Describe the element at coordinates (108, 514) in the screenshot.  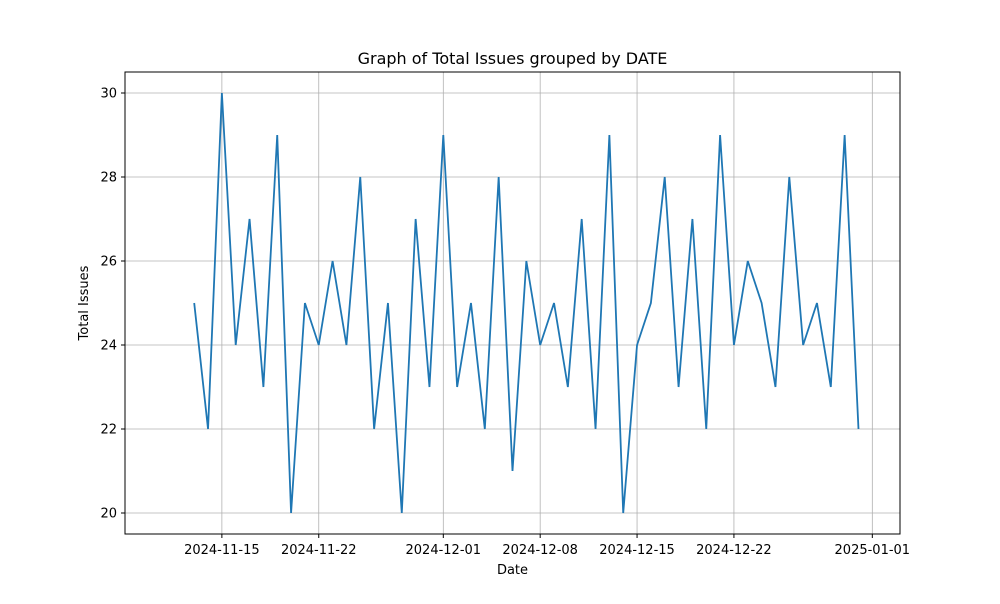
I see `y-tick-label: 20` at that location.